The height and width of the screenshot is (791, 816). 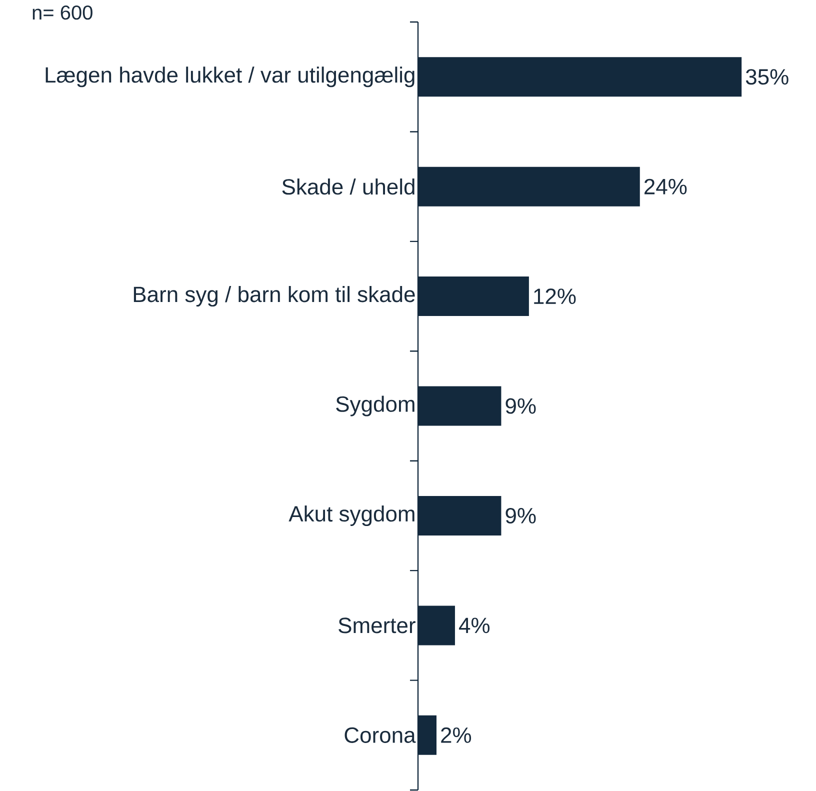 I want to click on y-tick-label: Akut sygdom, so click(x=351, y=515).